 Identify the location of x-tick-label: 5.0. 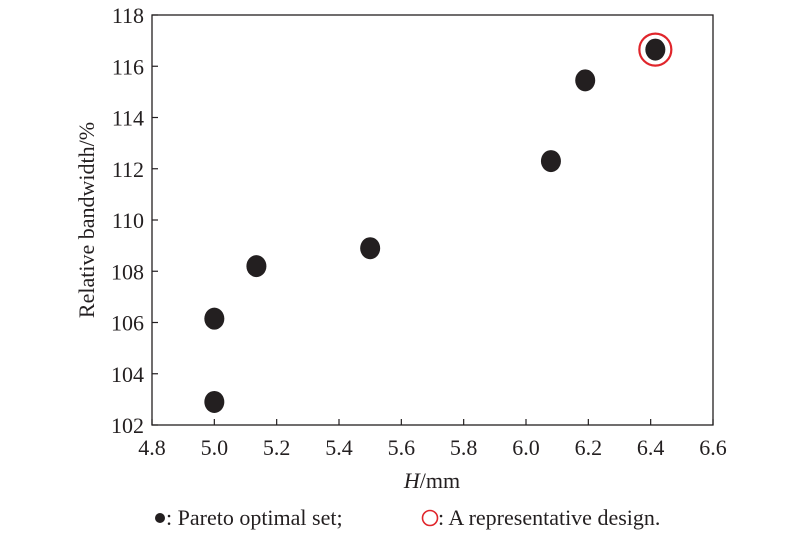
(215, 447).